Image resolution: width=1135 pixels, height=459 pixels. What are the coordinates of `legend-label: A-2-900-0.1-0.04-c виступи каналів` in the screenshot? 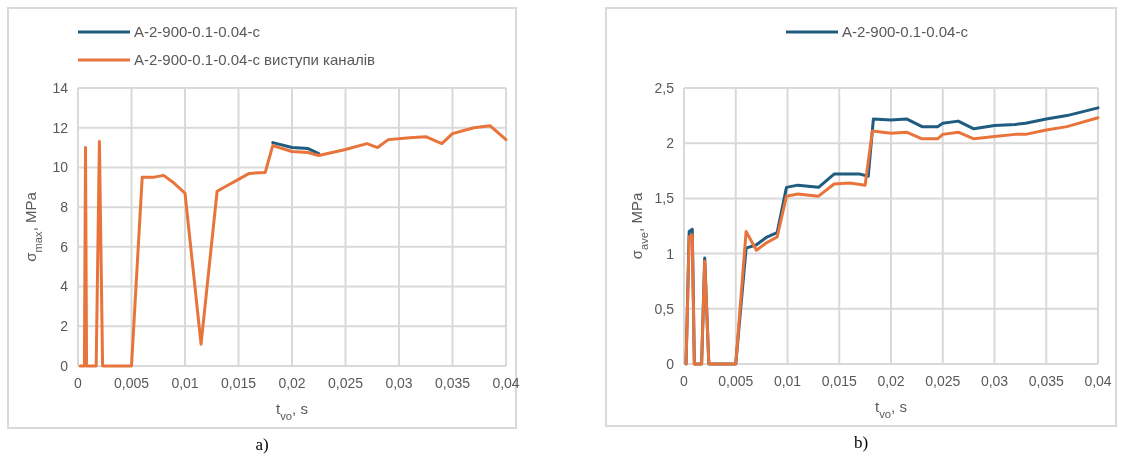 It's located at (255, 60).